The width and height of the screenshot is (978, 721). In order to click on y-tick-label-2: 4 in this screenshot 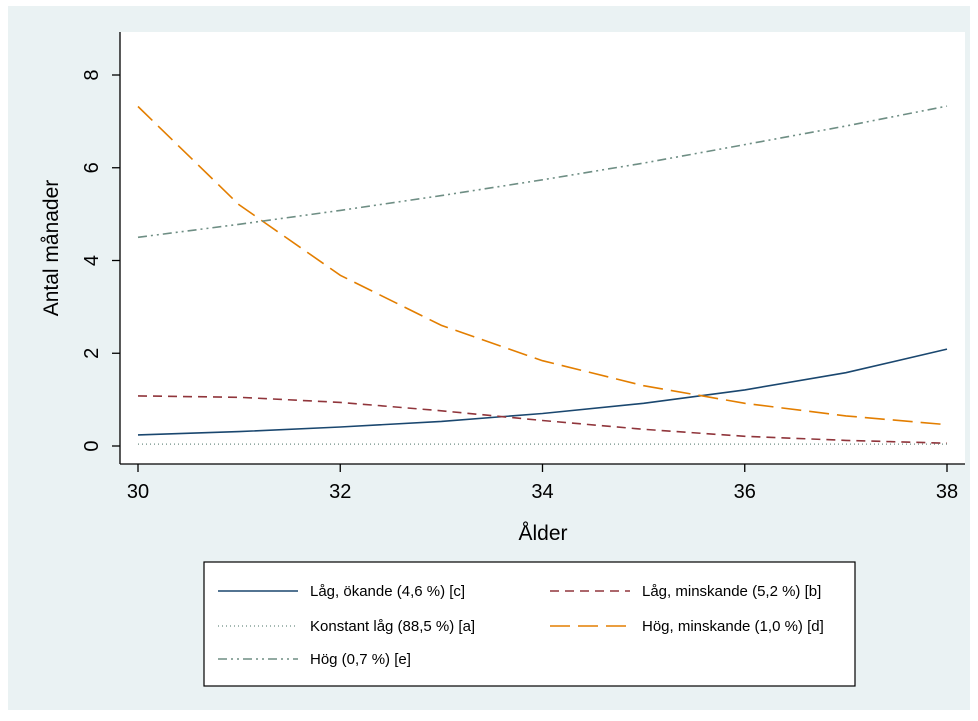, I will do `click(92, 260)`.